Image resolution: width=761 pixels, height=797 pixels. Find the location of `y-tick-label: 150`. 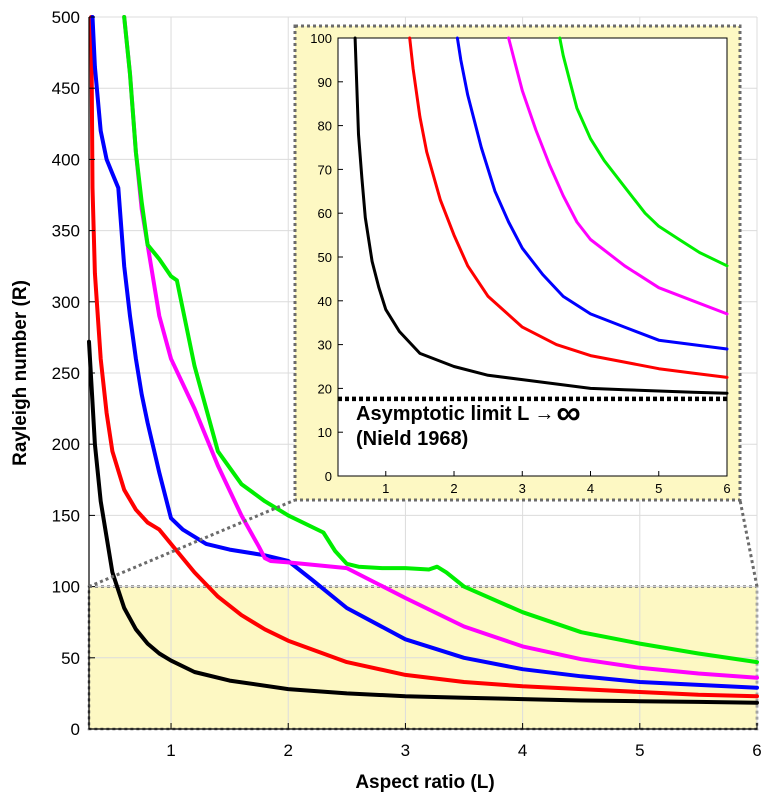

y-tick-label: 150 is located at coordinates (66, 515).